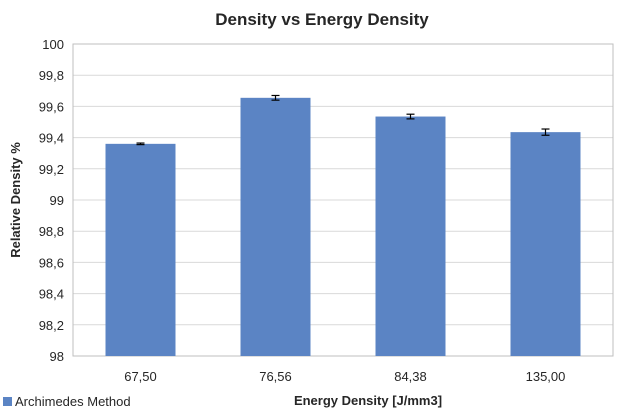  Describe the element at coordinates (57, 356) in the screenshot. I see `y-tick-label: 98` at that location.